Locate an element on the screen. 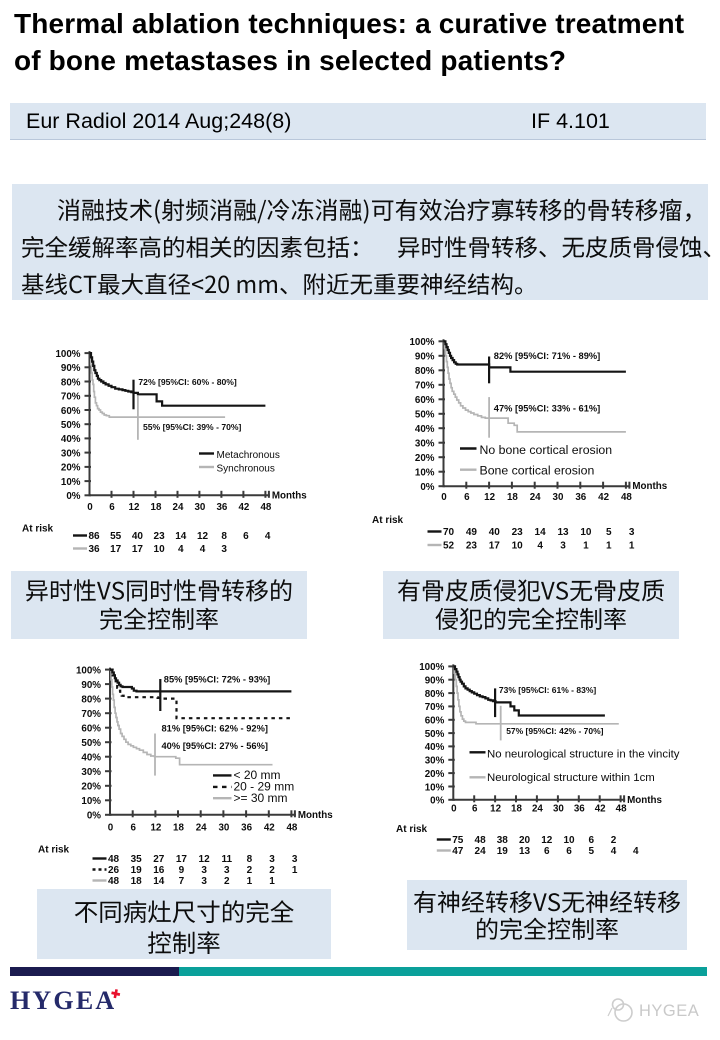 This screenshot has width=720, height=1040. svg-text: 20 - 29 mm is located at coordinates (264, 787).